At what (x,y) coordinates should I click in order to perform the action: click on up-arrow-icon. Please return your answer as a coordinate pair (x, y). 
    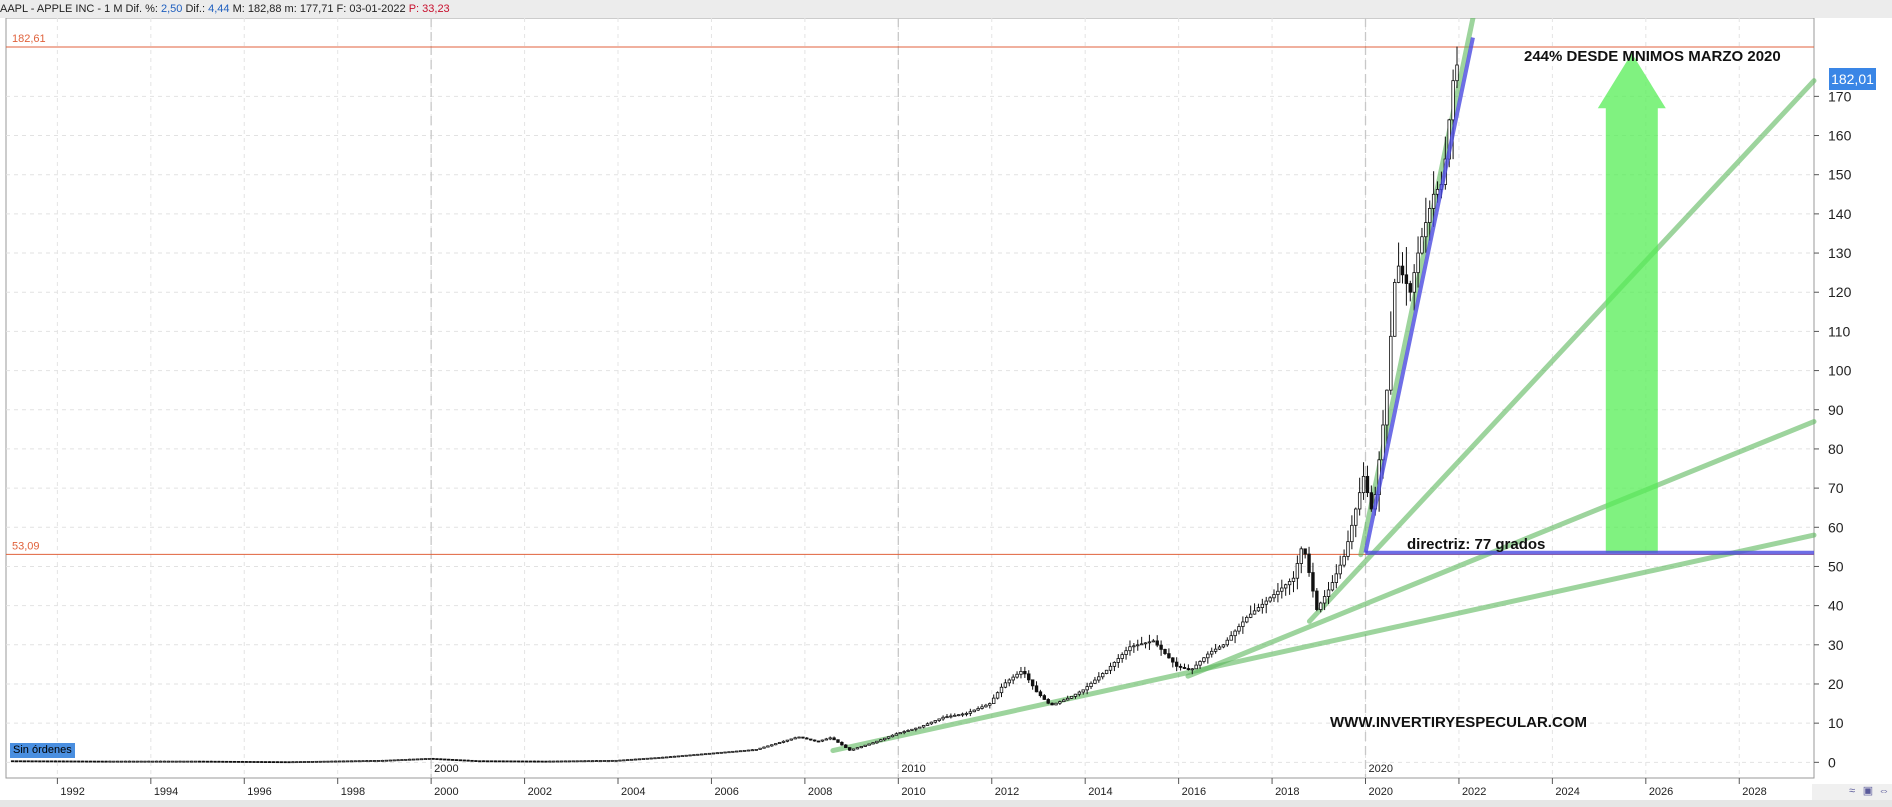
    Looking at the image, I should click on (1631, 303).